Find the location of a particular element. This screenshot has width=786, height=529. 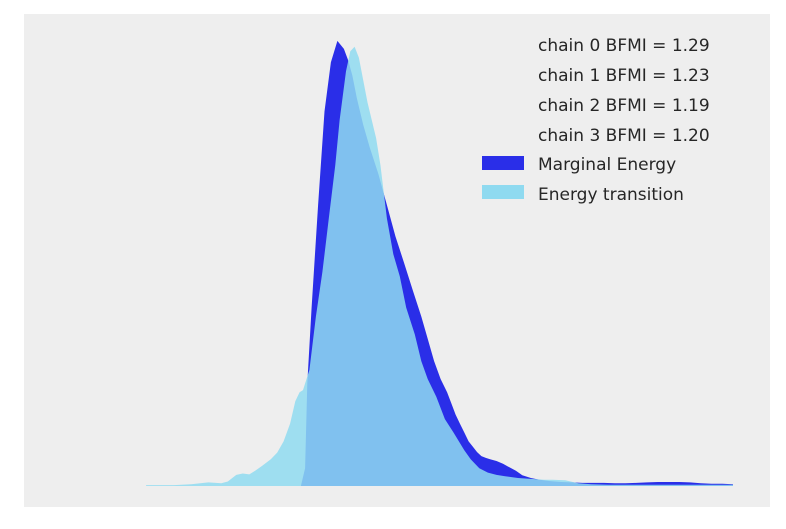

legend-swatch-energy-transition is located at coordinates (503, 192).